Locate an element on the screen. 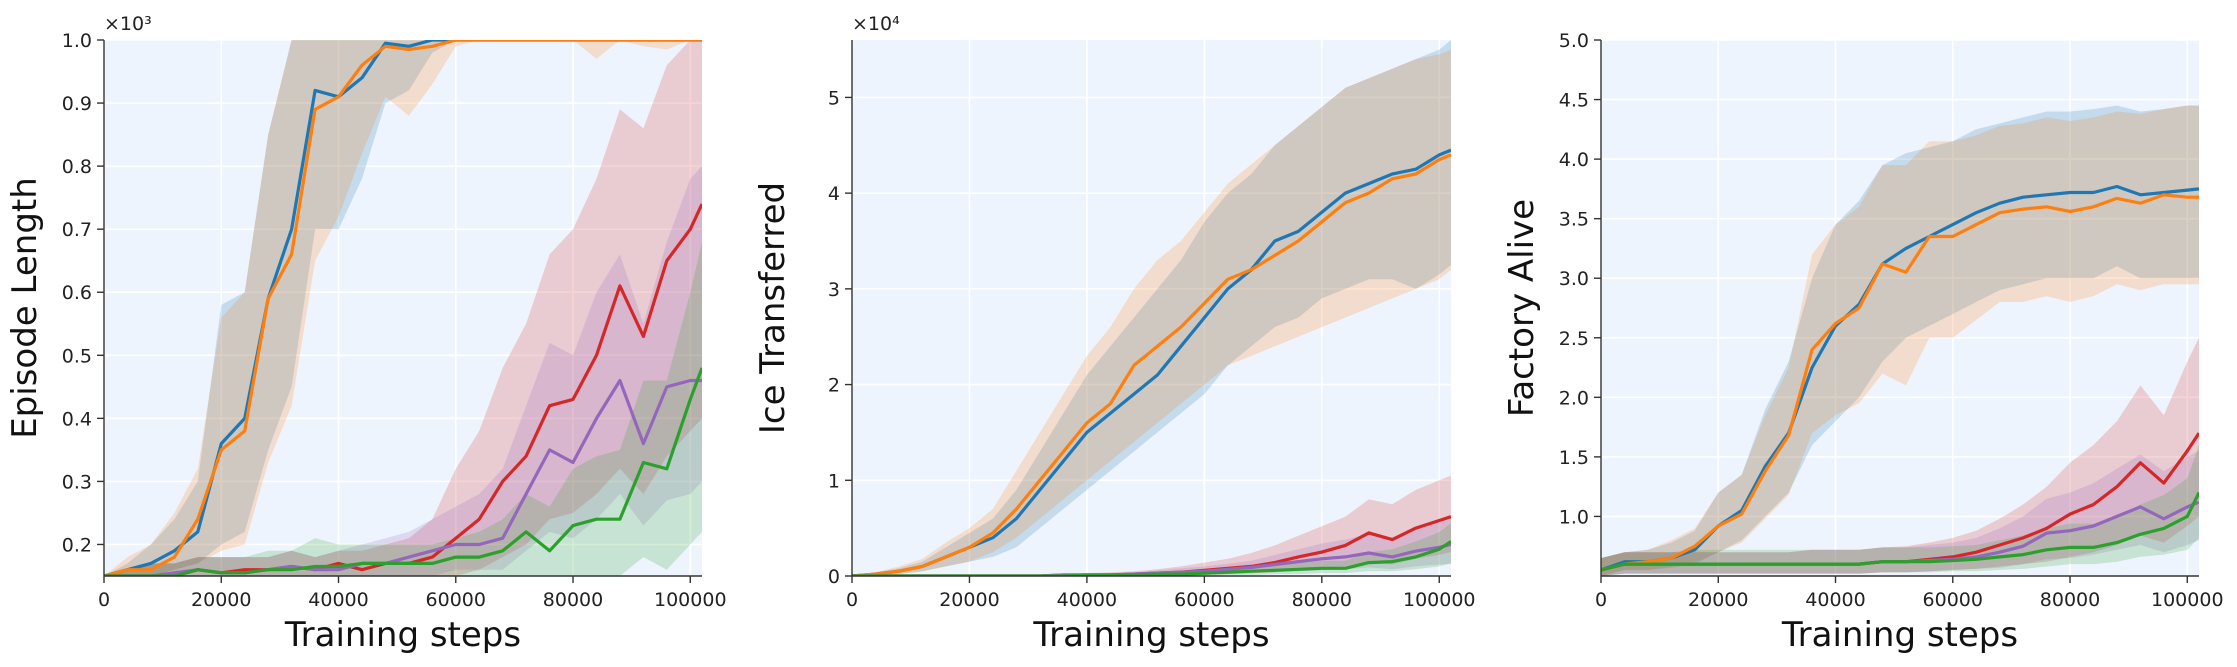 The width and height of the screenshot is (2237, 667). y-axis-label: Factory Alive is located at coordinates (1522, 308).